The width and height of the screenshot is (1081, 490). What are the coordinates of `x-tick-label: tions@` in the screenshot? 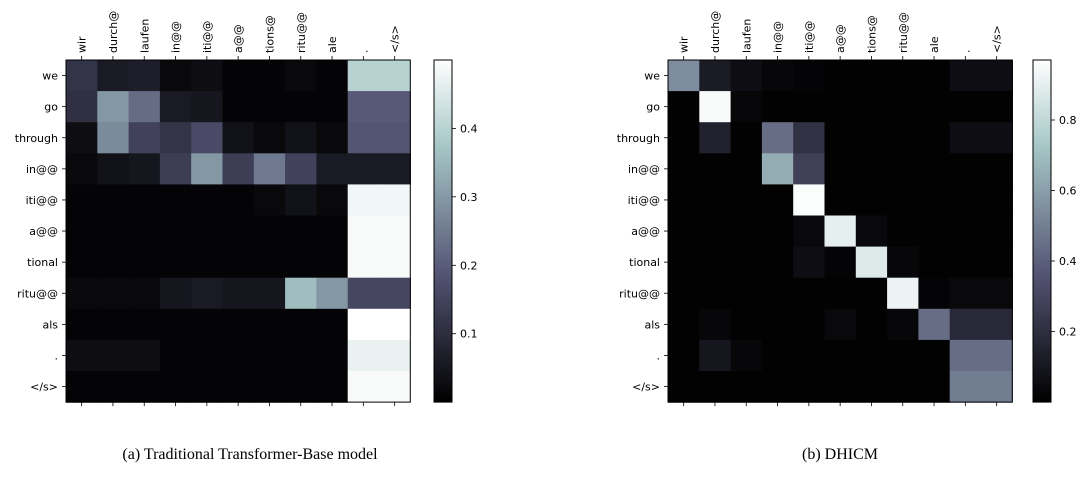 It's located at (872, 34).